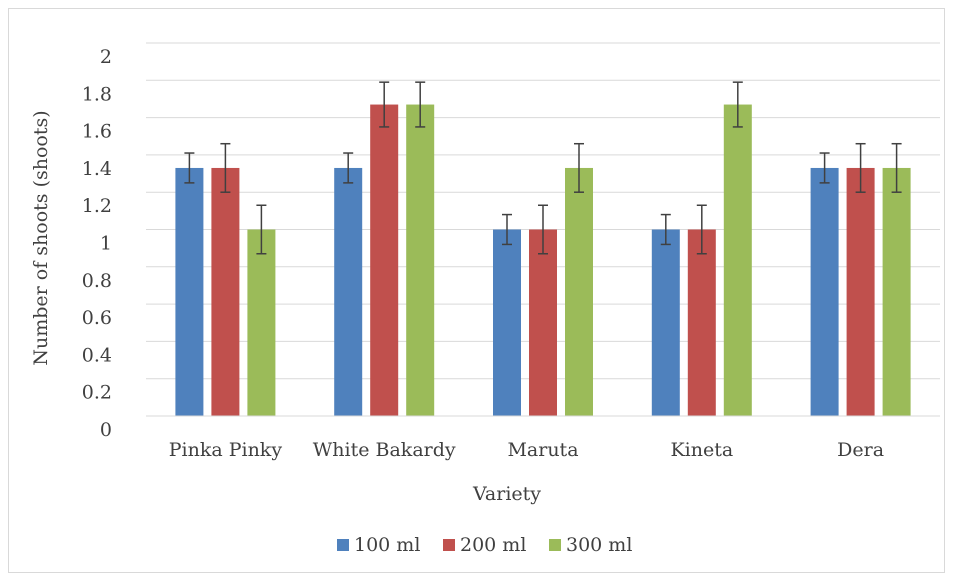 This screenshot has height=580, width=955. Describe the element at coordinates (97, 132) in the screenshot. I see `y-tick-label: 1.6` at that location.